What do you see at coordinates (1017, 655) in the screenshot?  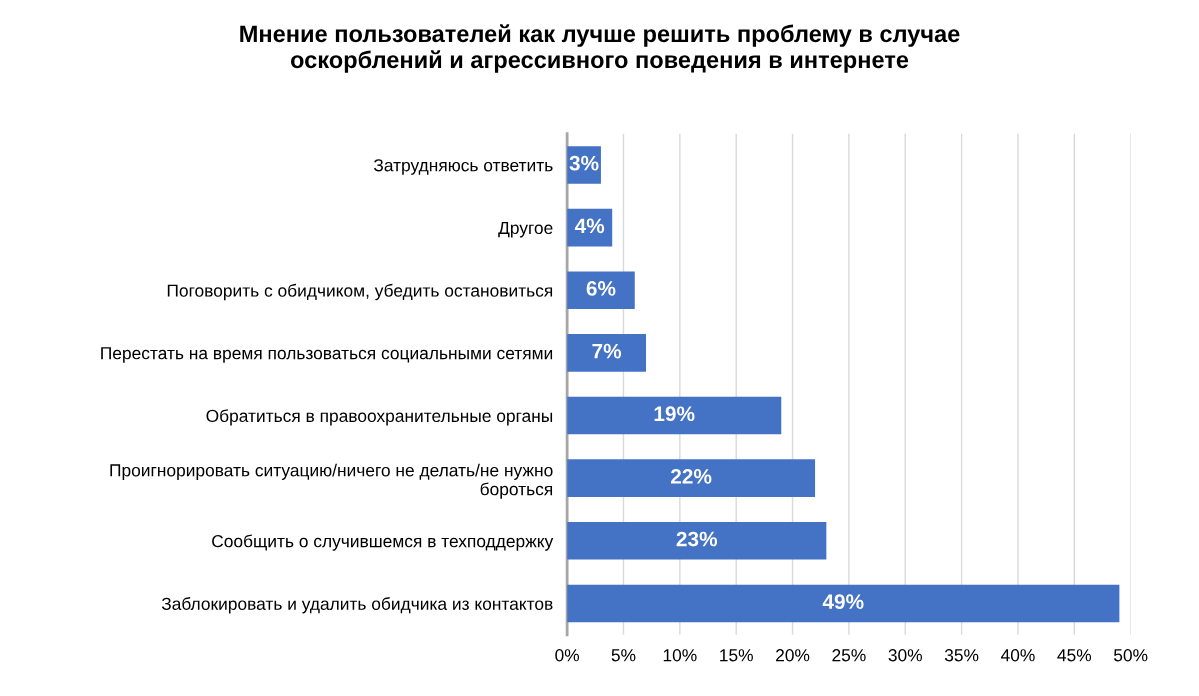 I see `x-tick-label: 40%` at bounding box center [1017, 655].